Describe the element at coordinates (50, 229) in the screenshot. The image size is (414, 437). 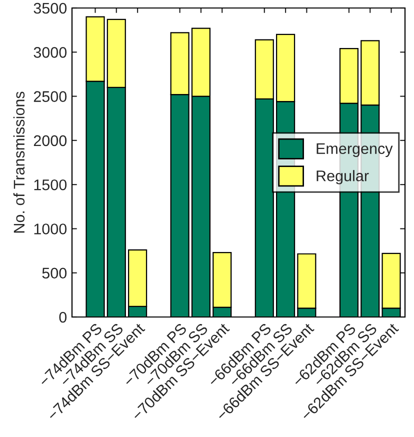
I see `y-tick-label: 1000` at that location.